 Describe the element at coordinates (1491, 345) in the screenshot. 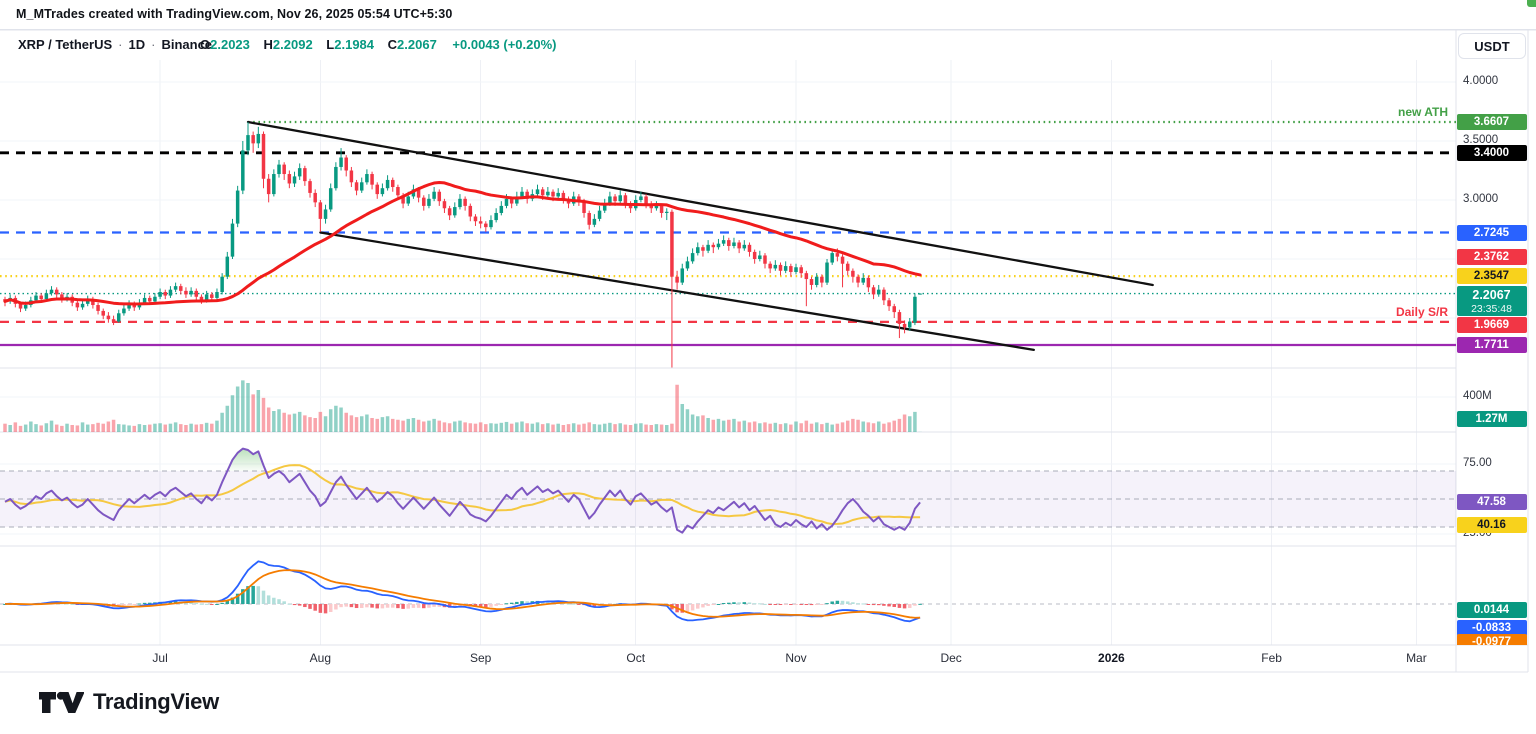

I see `price-label-1.7711: 1.7711` at that location.